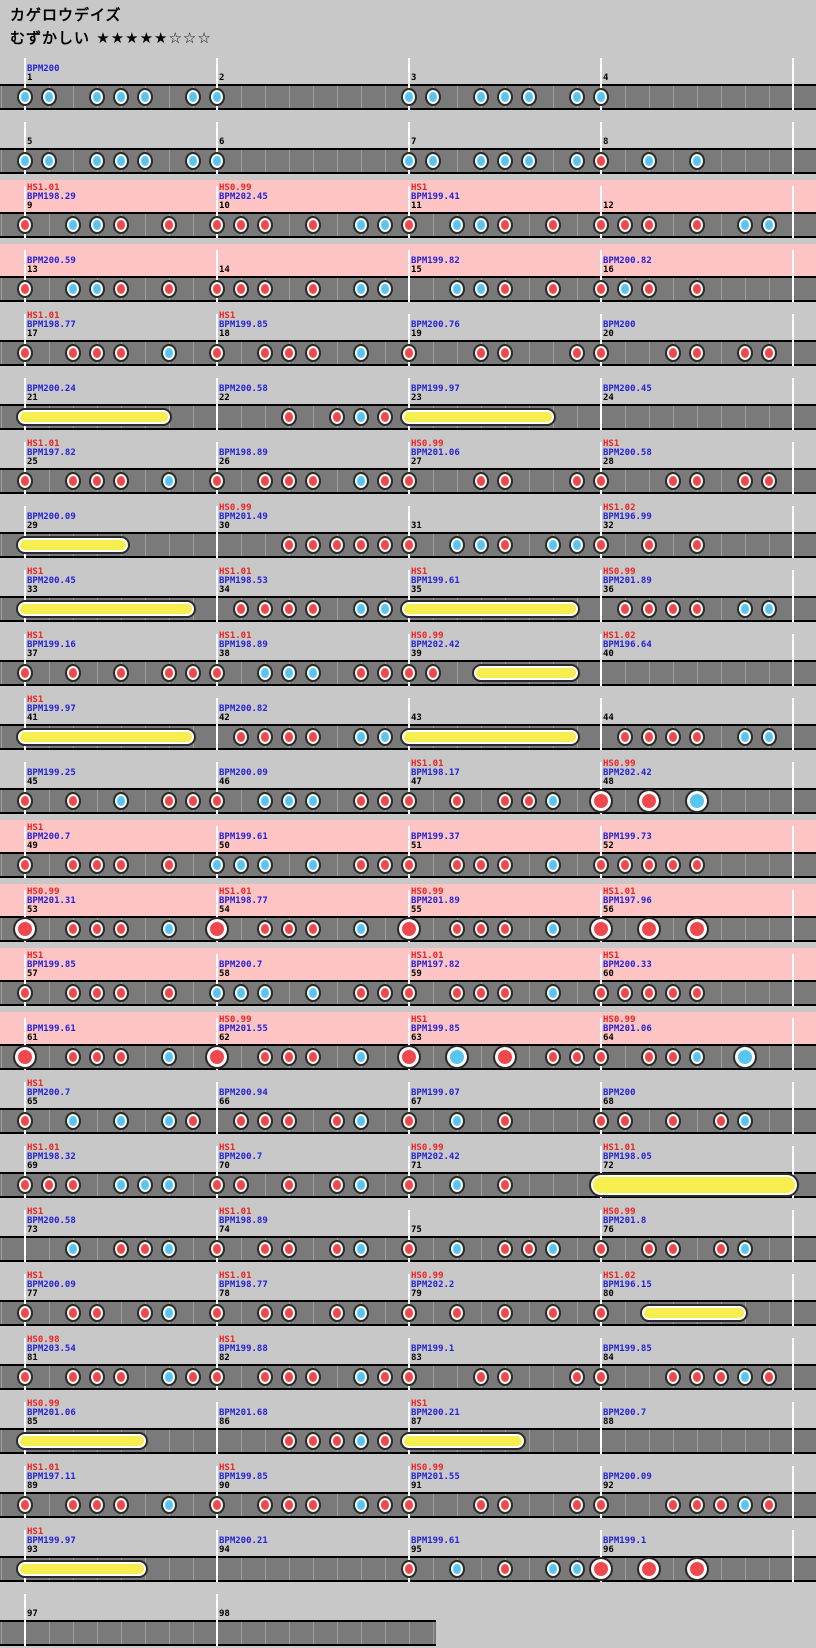  Describe the element at coordinates (627, 1157) in the screenshot. I see `bpm-label: BPM198.05` at that location.